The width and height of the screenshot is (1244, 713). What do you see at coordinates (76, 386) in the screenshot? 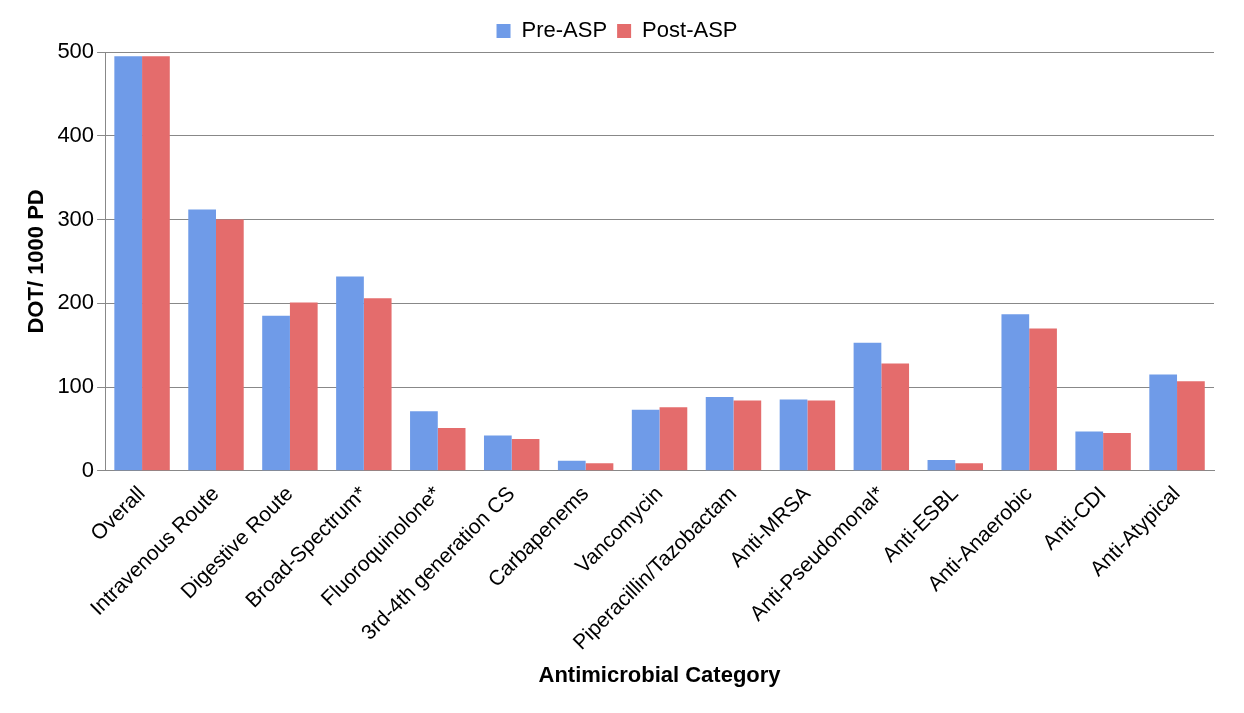
I see `y-tick-label: 100` at bounding box center [76, 386].